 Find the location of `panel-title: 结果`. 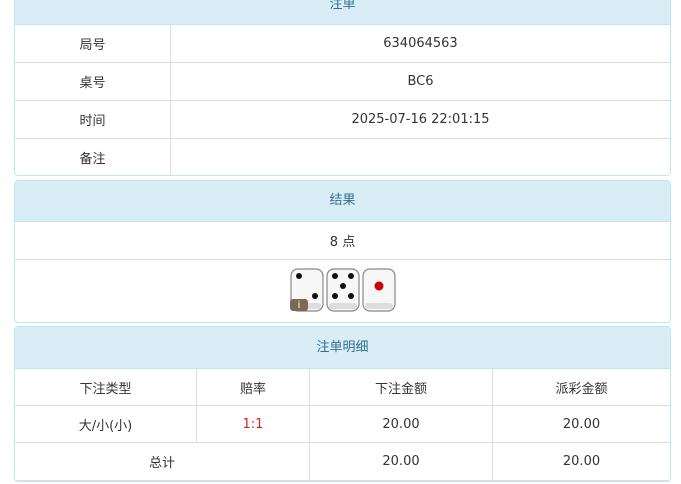

panel-title: 结果 is located at coordinates (342, 201).